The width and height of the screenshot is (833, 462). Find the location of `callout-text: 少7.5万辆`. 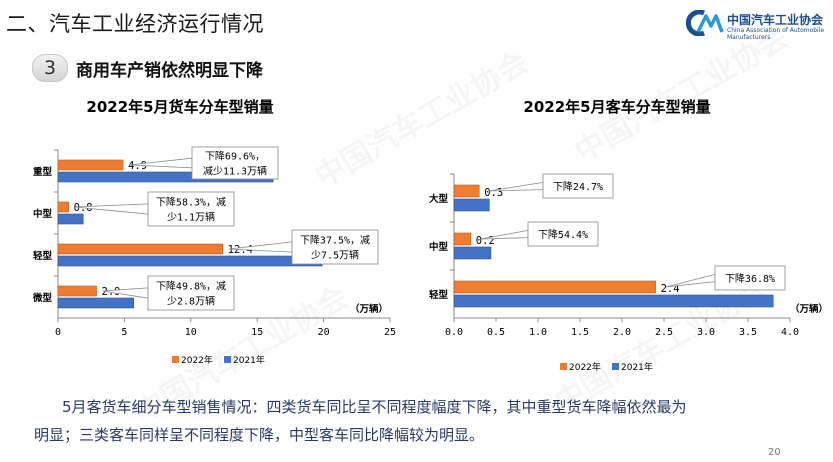

callout-text: 少7.5万辆 is located at coordinates (335, 255).